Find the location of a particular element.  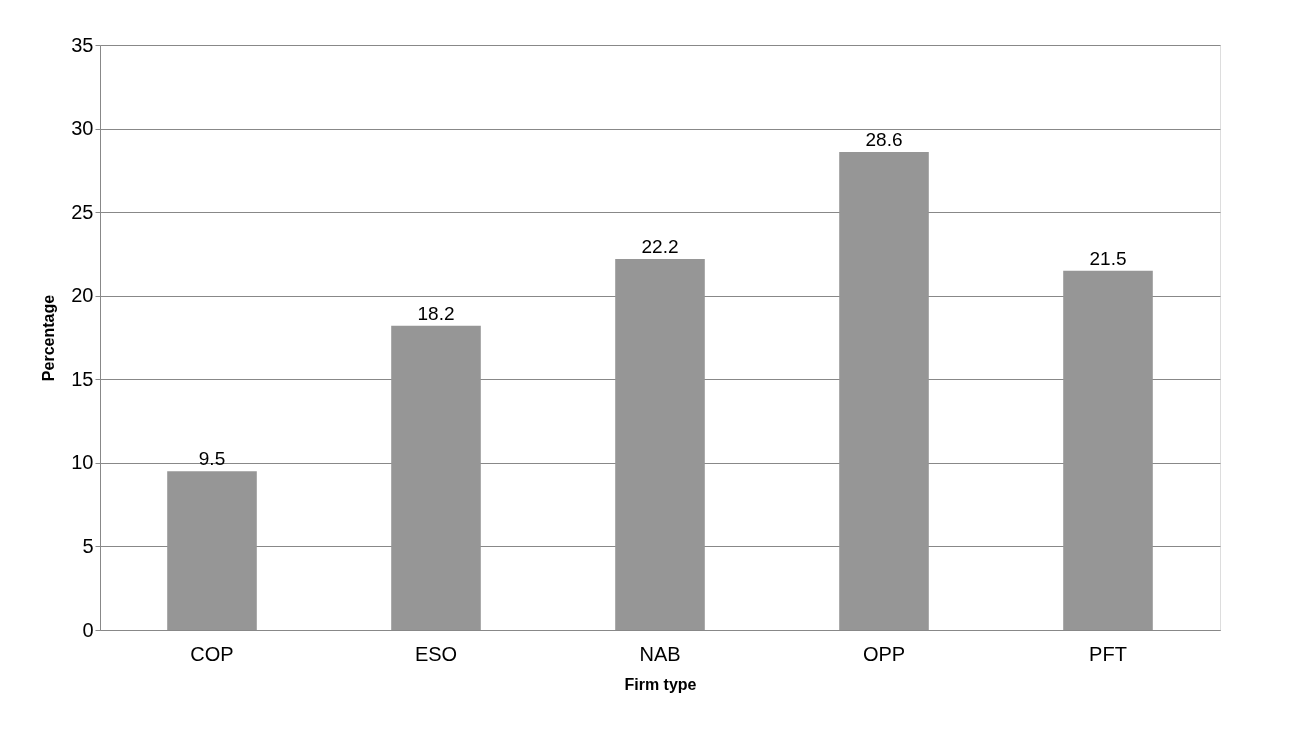

y-tick-label: 35 is located at coordinates (82, 44).